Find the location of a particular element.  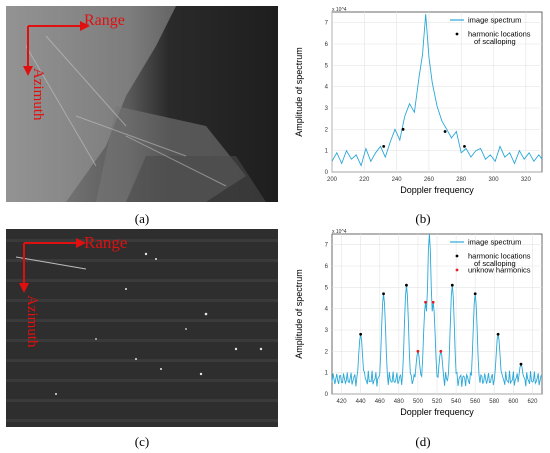

x-tick-label: 440 is located at coordinates (361, 402).